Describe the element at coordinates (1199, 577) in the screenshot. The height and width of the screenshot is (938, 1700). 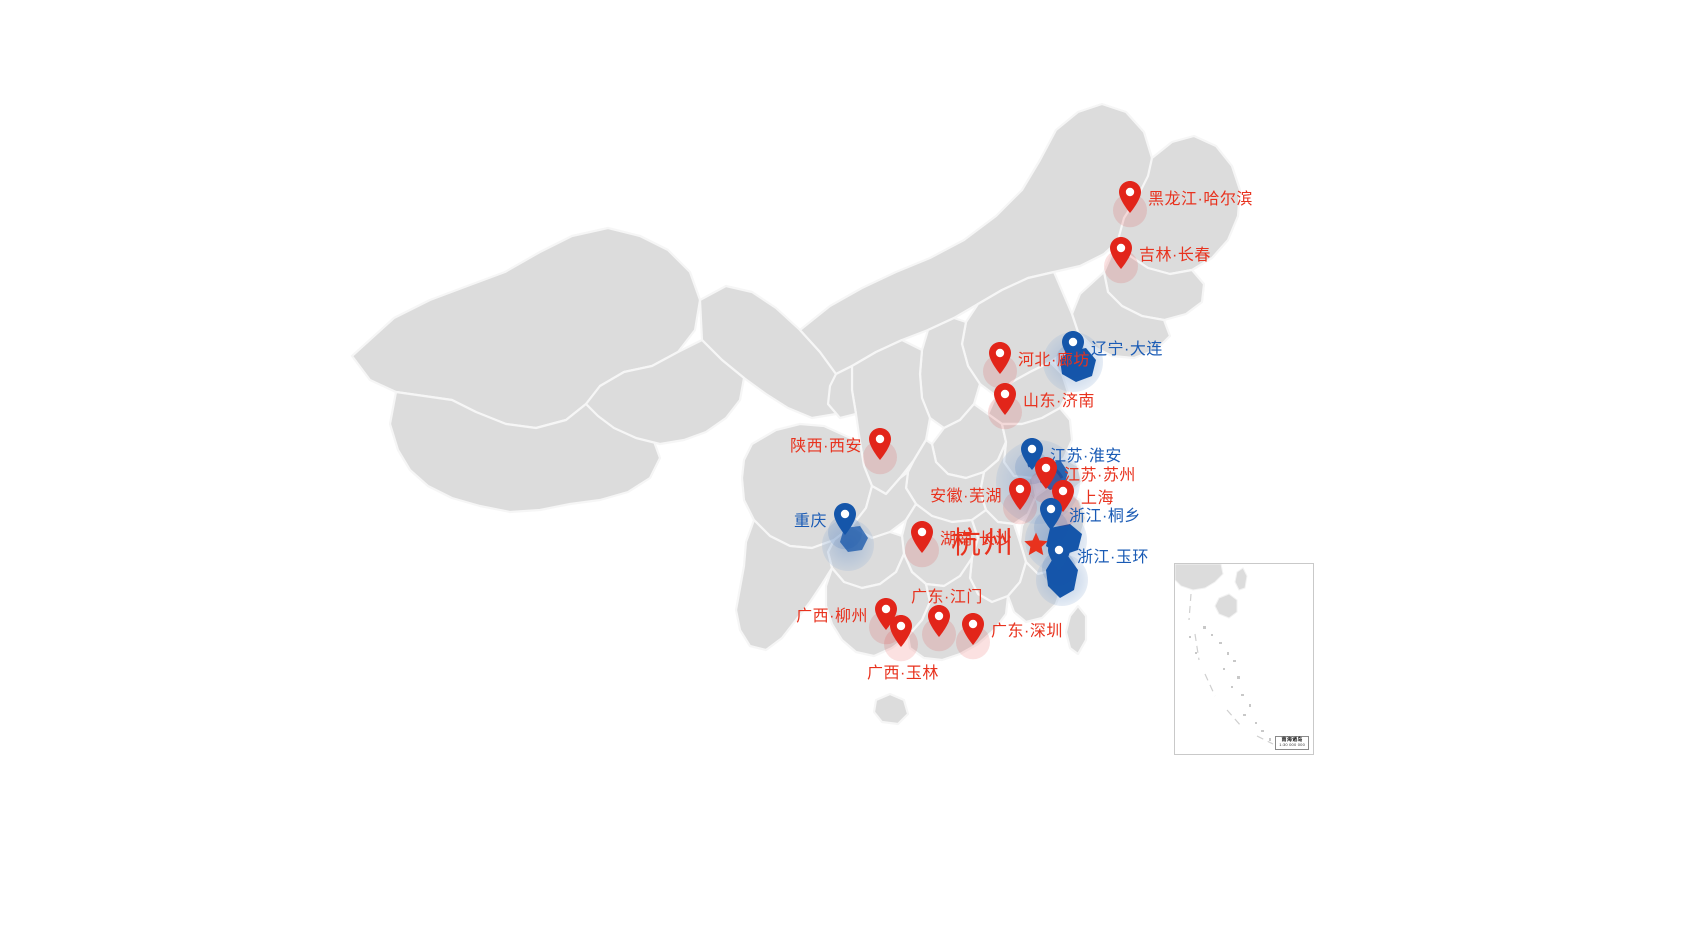
I see `inset-mainland` at that location.